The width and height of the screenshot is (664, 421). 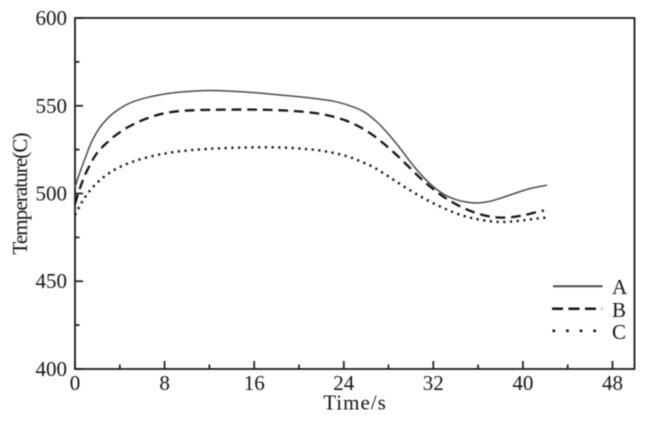 What do you see at coordinates (433, 383) in the screenshot?
I see `svg-text: 32` at bounding box center [433, 383].